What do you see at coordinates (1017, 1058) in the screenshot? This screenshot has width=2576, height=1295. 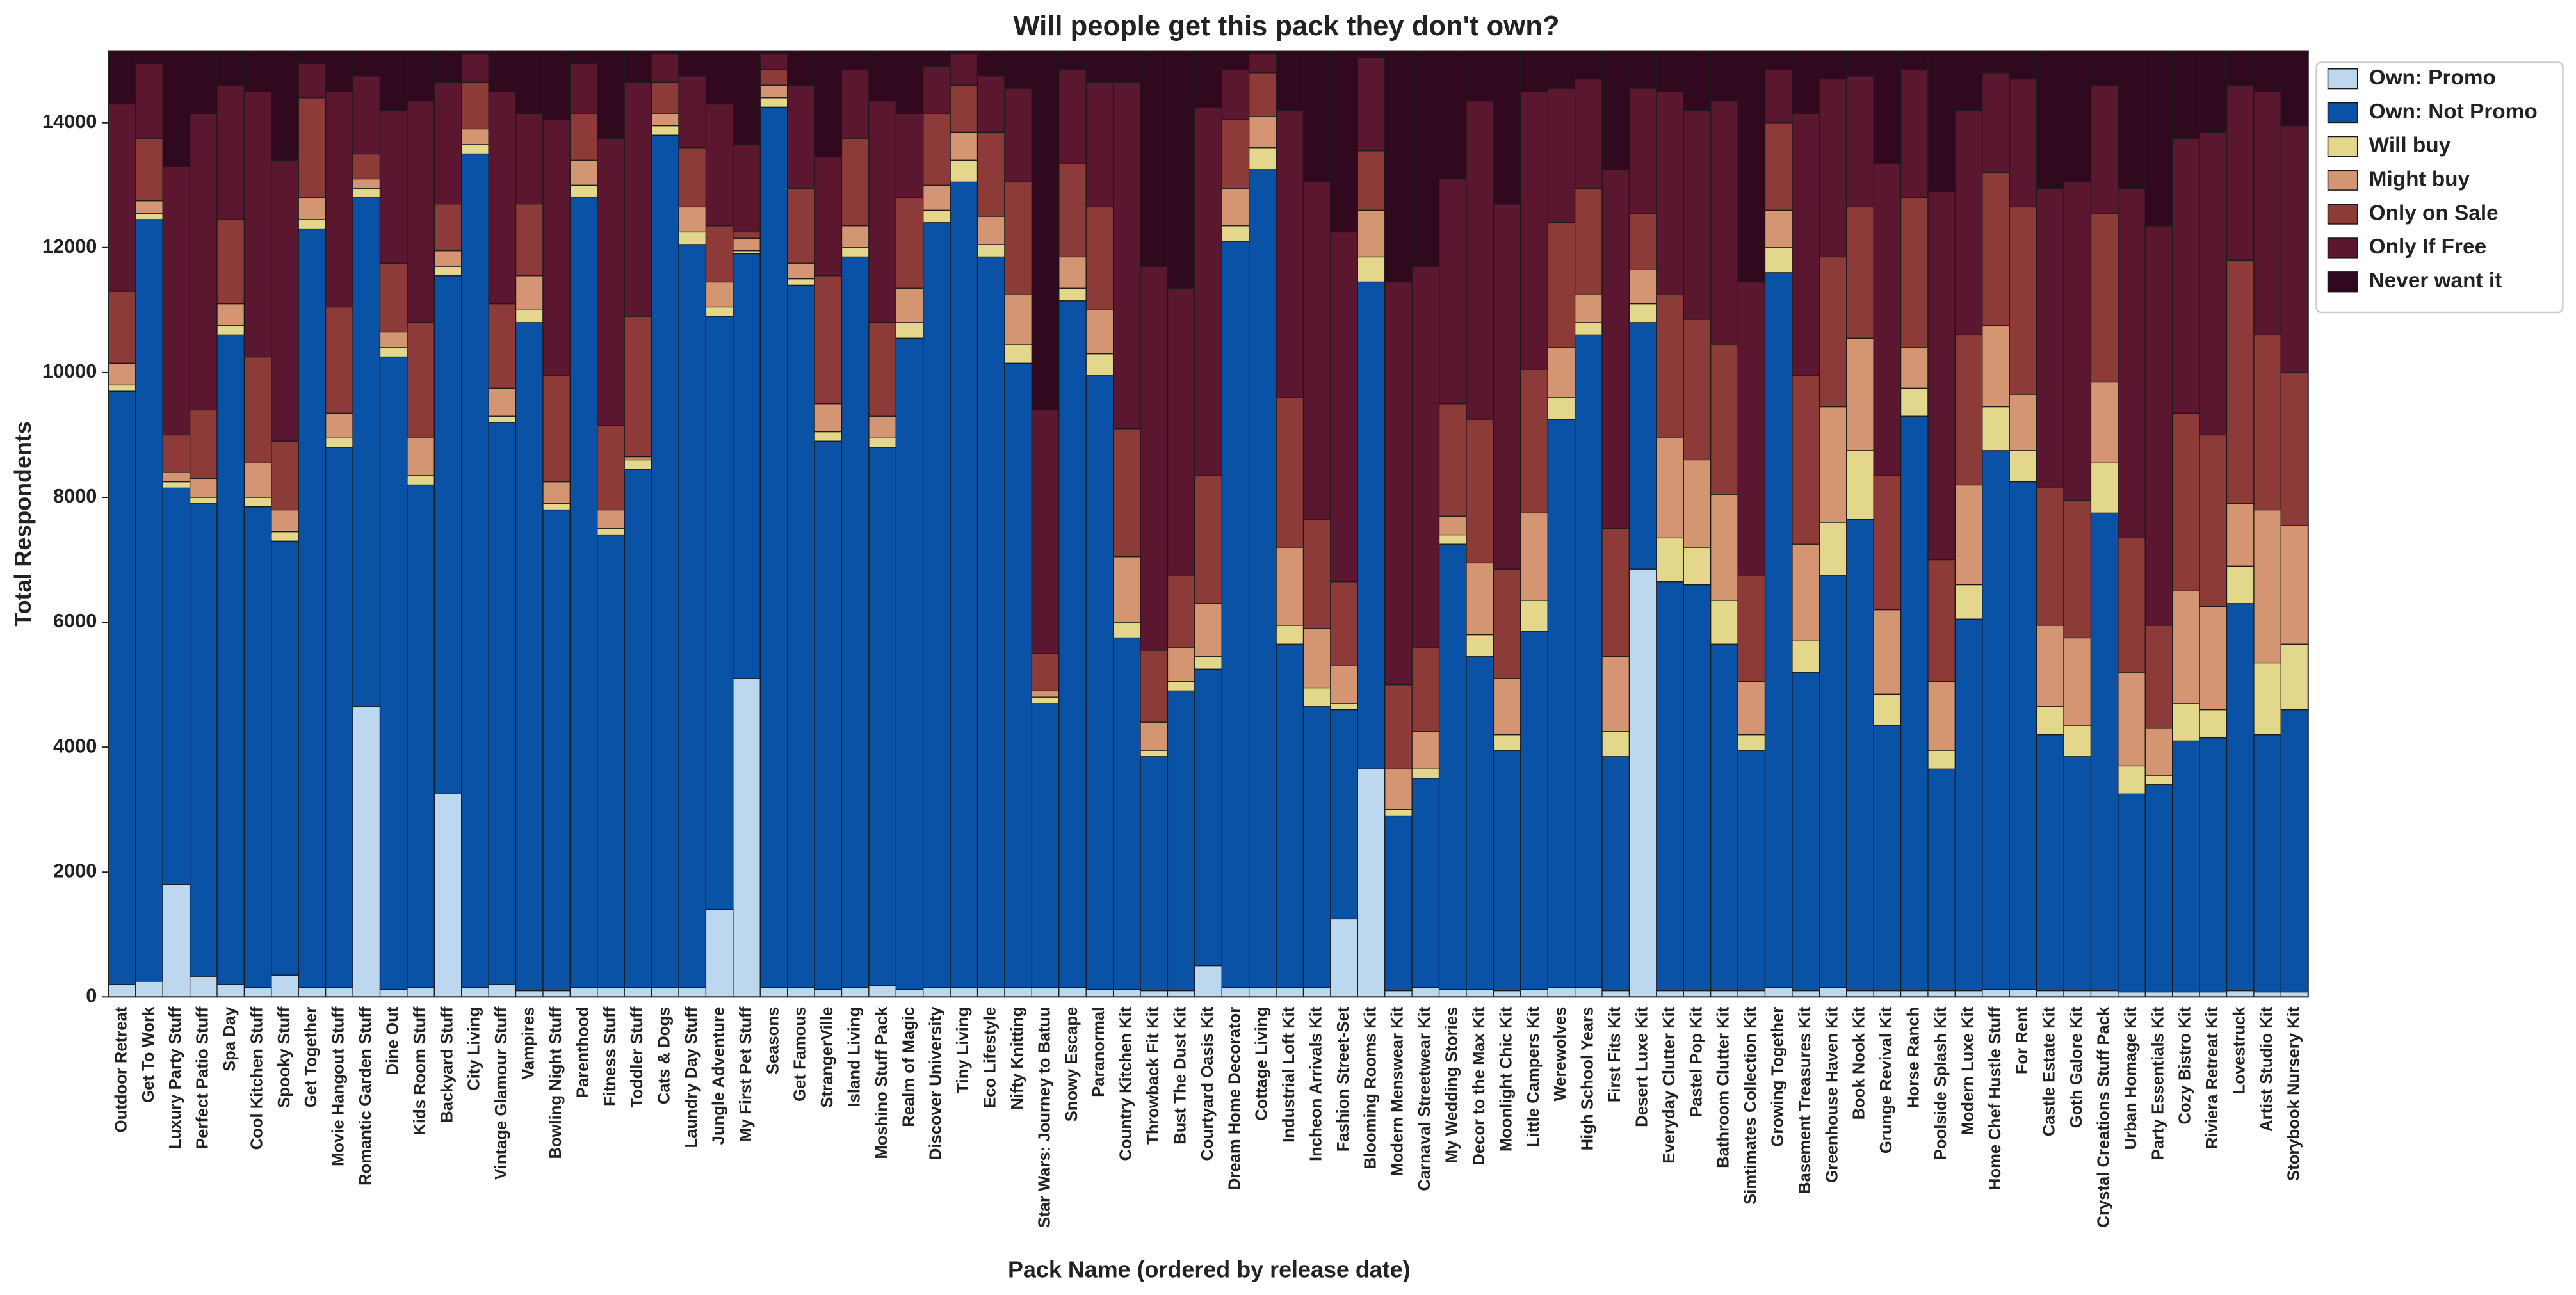 I see `x-tick-label: Nifty Knitting` at bounding box center [1017, 1058].